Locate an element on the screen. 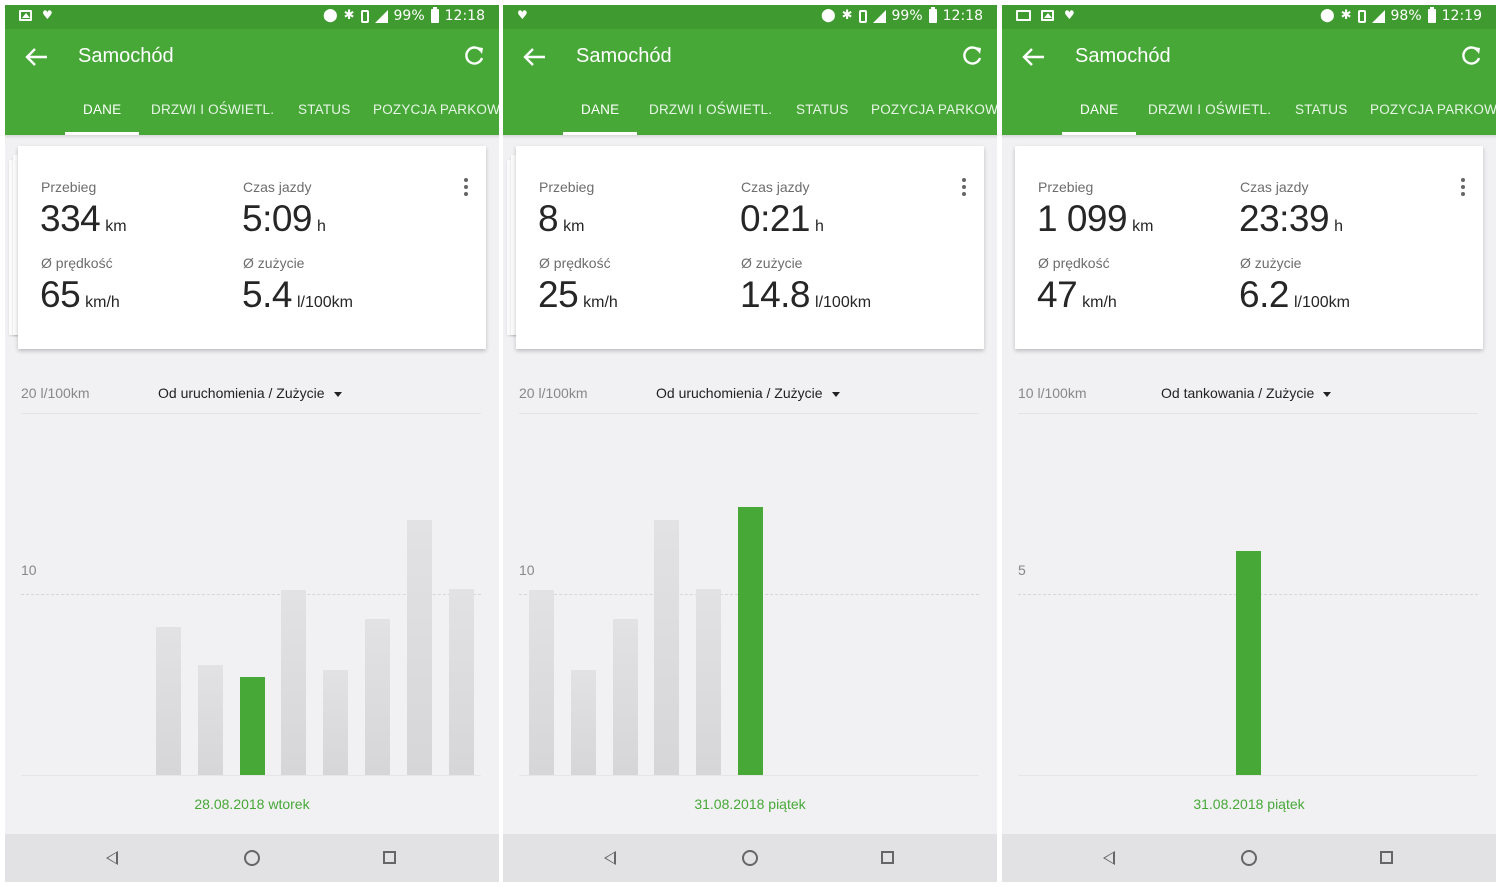 The image size is (1500, 887). avg-consumption-value: 6.2 l/100km is located at coordinates (1294, 294).